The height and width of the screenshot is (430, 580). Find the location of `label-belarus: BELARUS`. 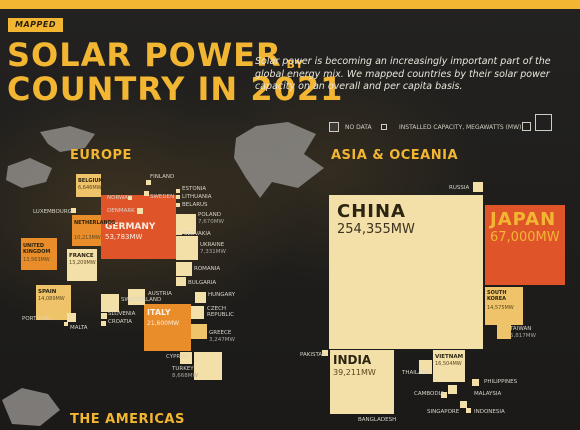

label-belarus: BELARUS is located at coordinates (195, 205).